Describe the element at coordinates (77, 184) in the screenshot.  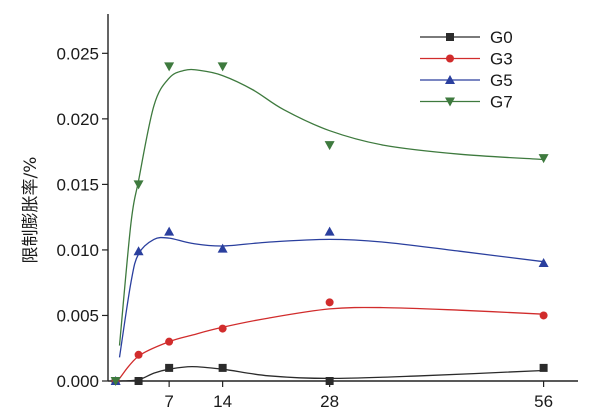
I see `y-tick-label: 0.015` at that location.